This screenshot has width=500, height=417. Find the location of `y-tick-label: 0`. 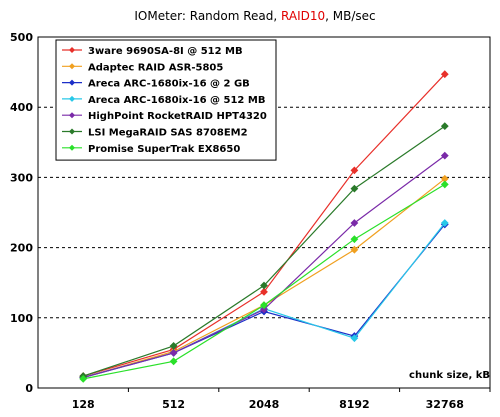

y-tick-label: 0 is located at coordinates (29, 388).